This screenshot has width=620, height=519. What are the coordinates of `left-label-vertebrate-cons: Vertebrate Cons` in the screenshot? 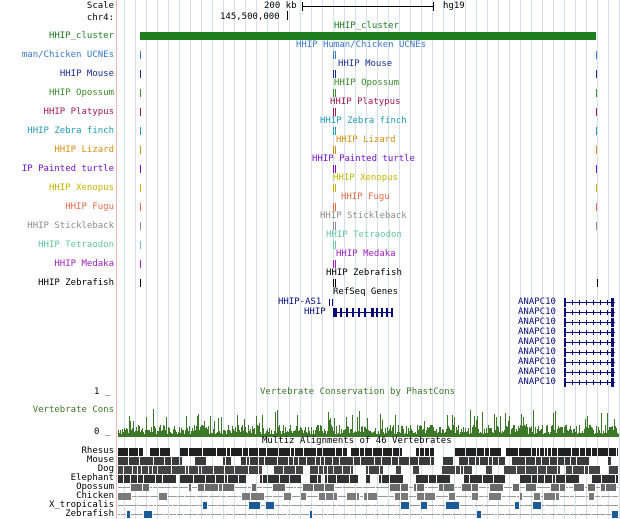 It's located at (57, 410).